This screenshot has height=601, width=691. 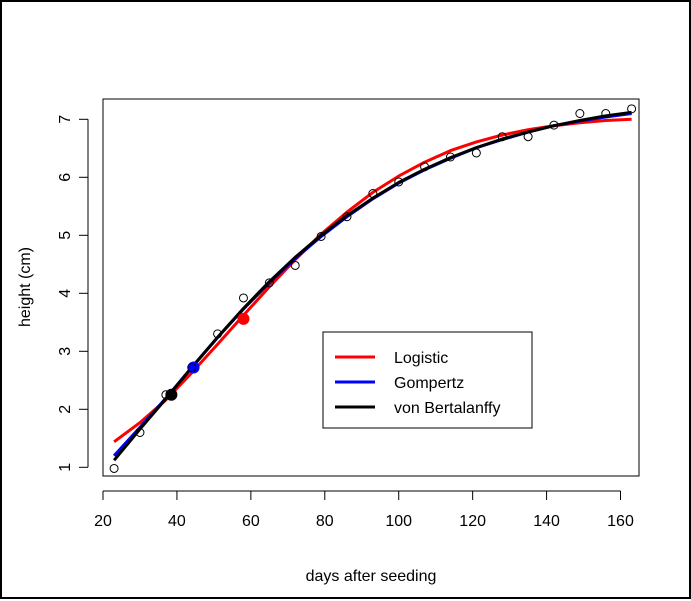 What do you see at coordinates (177, 521) in the screenshot?
I see `x-tick-label: 40` at bounding box center [177, 521].